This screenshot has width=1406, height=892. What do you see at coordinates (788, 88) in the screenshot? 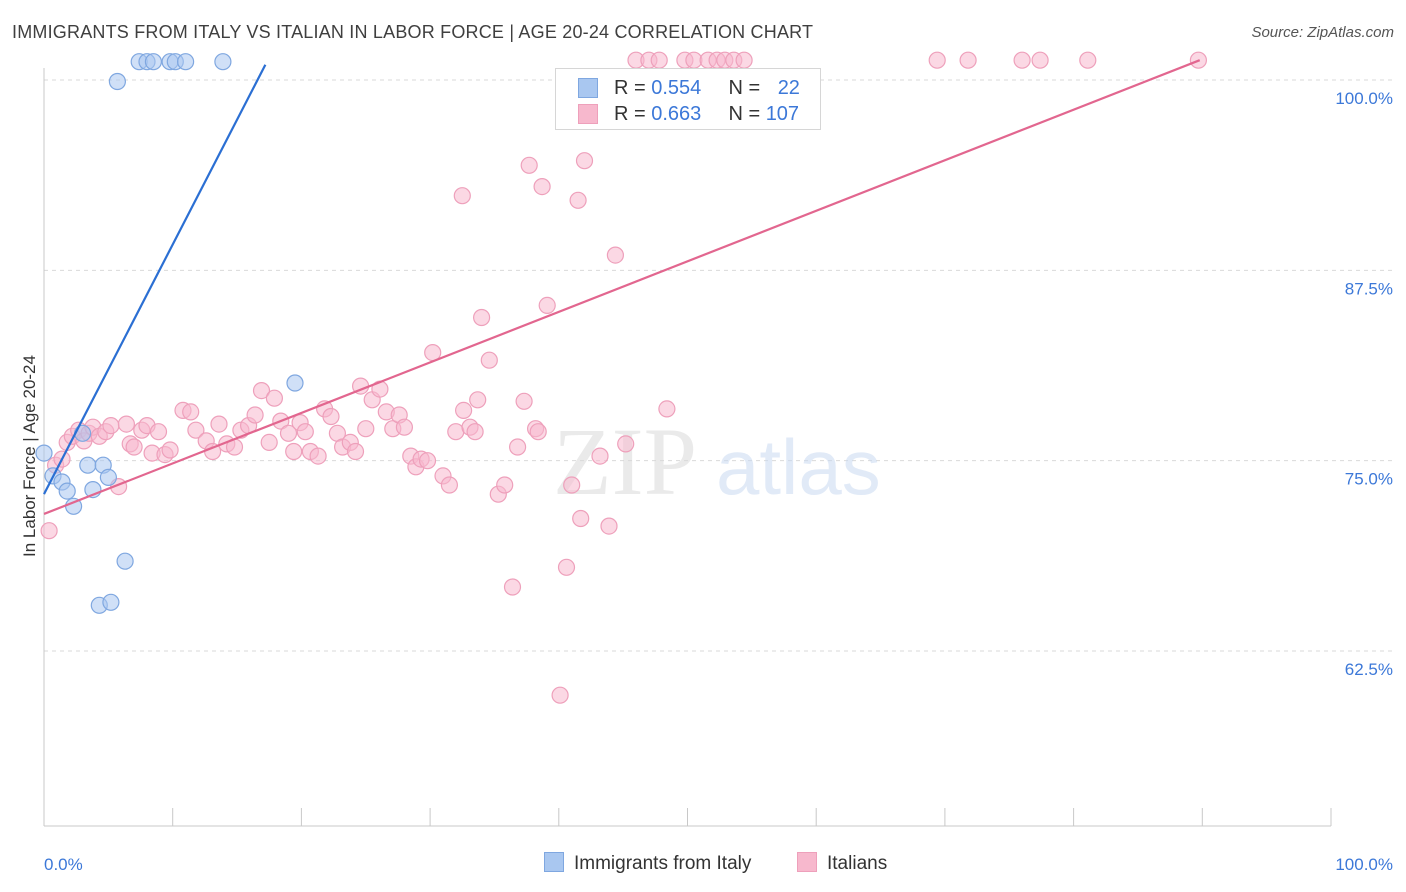
I see `legend-n-value: 22` at bounding box center [788, 88].